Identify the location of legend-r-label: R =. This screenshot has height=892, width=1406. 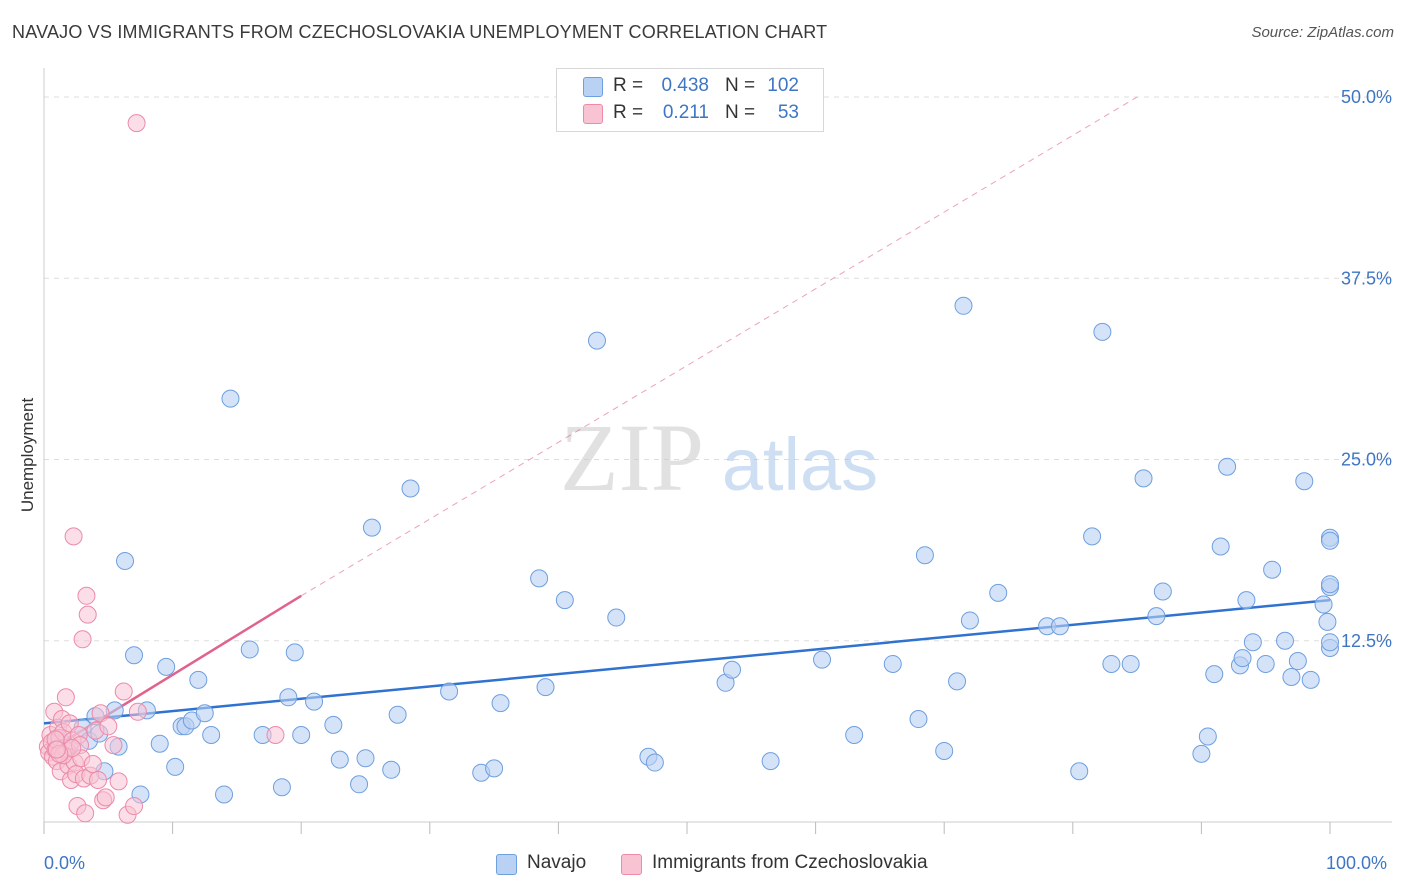
(628, 85).